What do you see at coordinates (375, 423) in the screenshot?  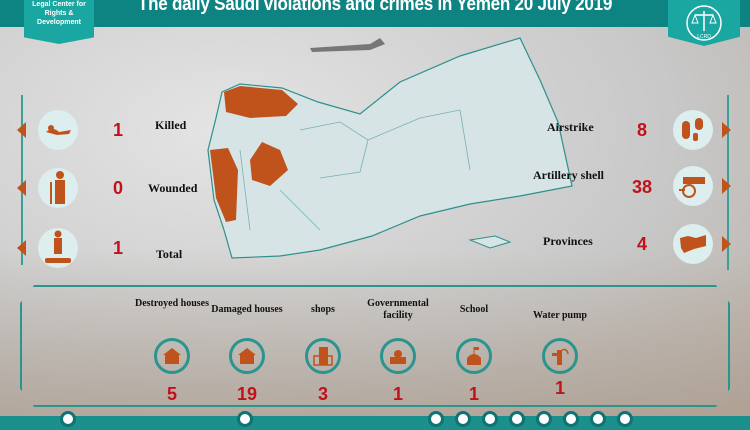 I see `footer-bar` at bounding box center [375, 423].